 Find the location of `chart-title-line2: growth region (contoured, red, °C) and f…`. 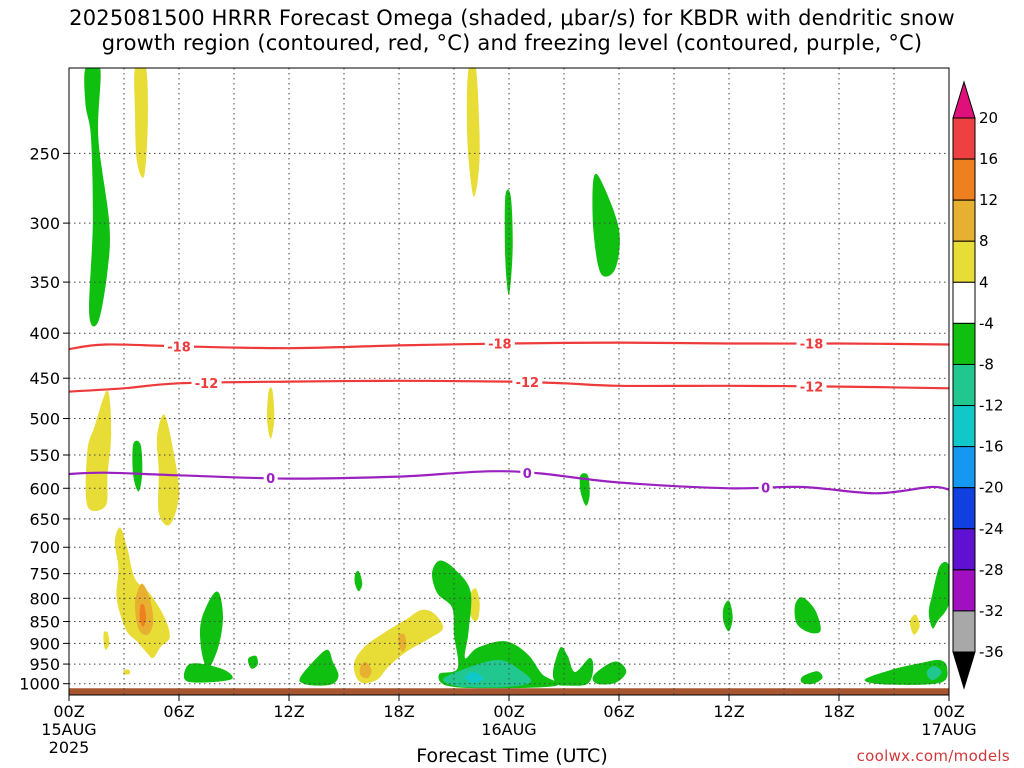

chart-title-line2: growth region (contoured, red, °C) and f… is located at coordinates (512, 43).